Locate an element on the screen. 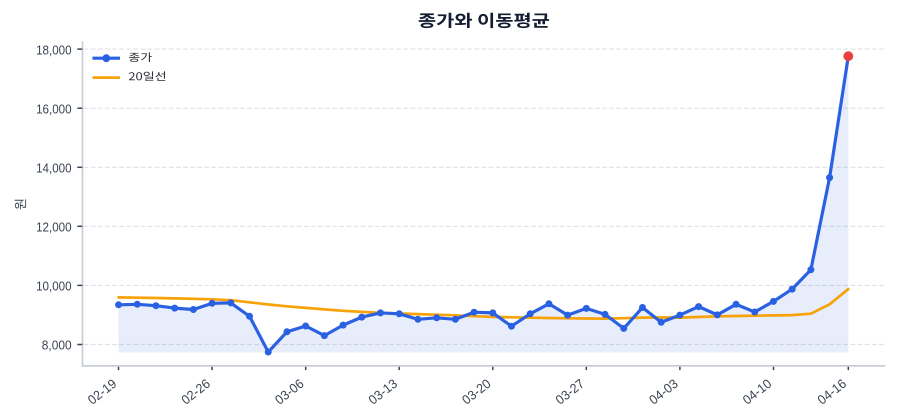 Image resolution: width=900 pixels, height=420 pixels. svg-text: 10,000 is located at coordinates (54, 286).